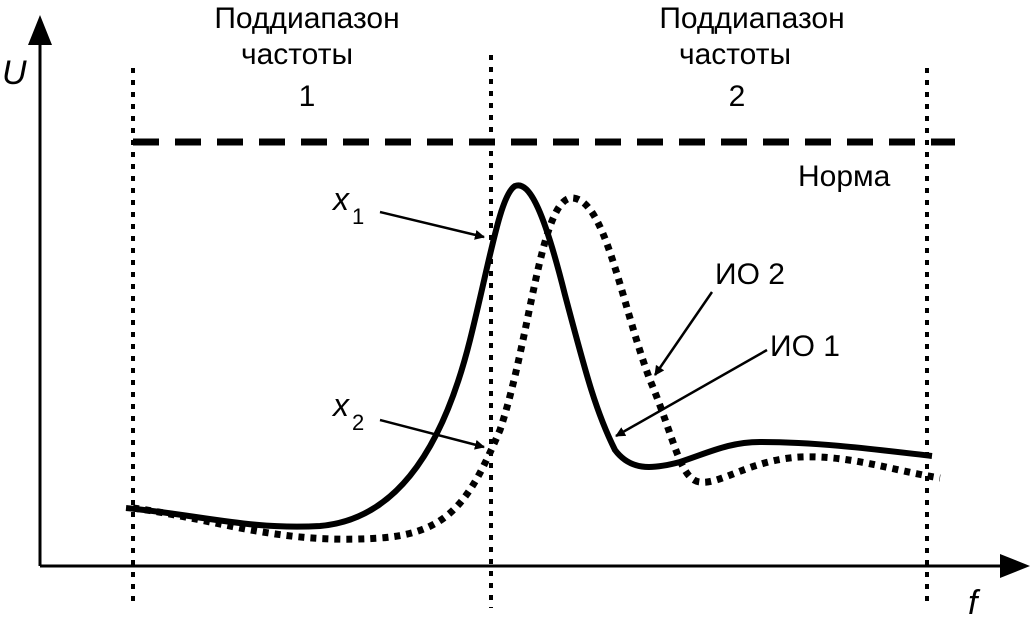 The width and height of the screenshot is (1034, 617). I want to click on x2-sub: 2, so click(358, 422).